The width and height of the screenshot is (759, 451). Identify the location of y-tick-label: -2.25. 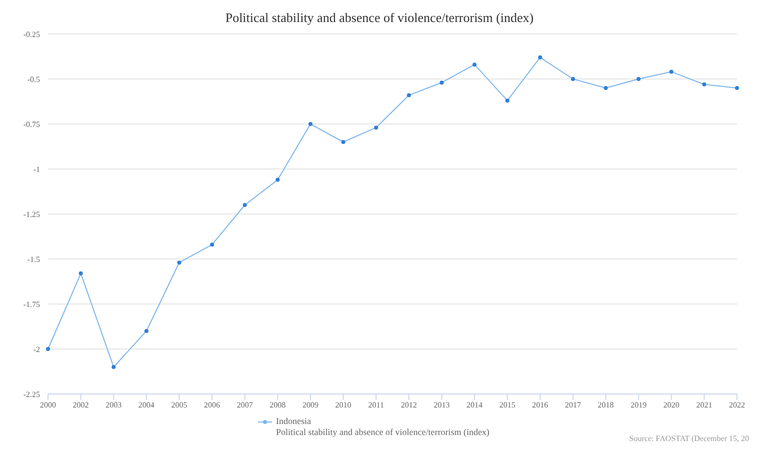
(31, 394).